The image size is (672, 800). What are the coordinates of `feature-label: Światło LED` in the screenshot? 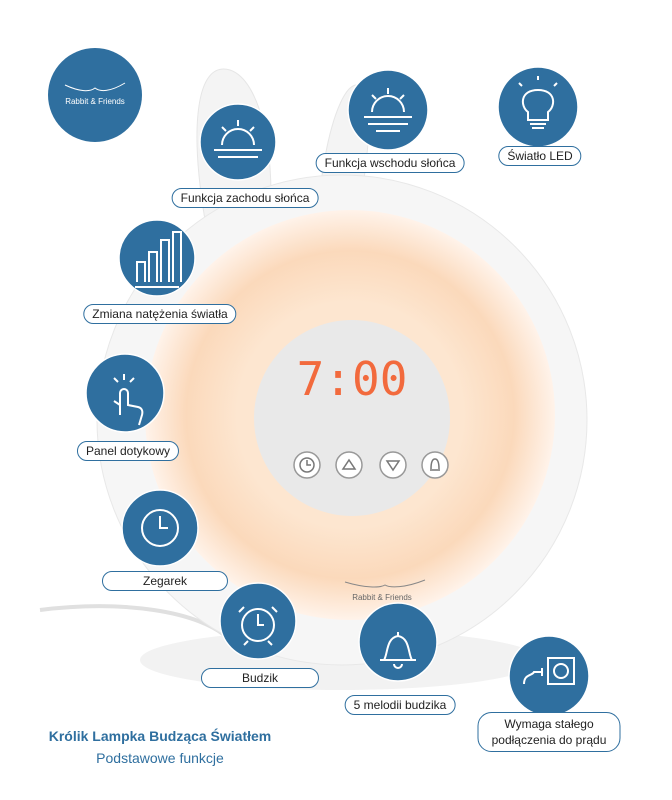 It's located at (540, 156).